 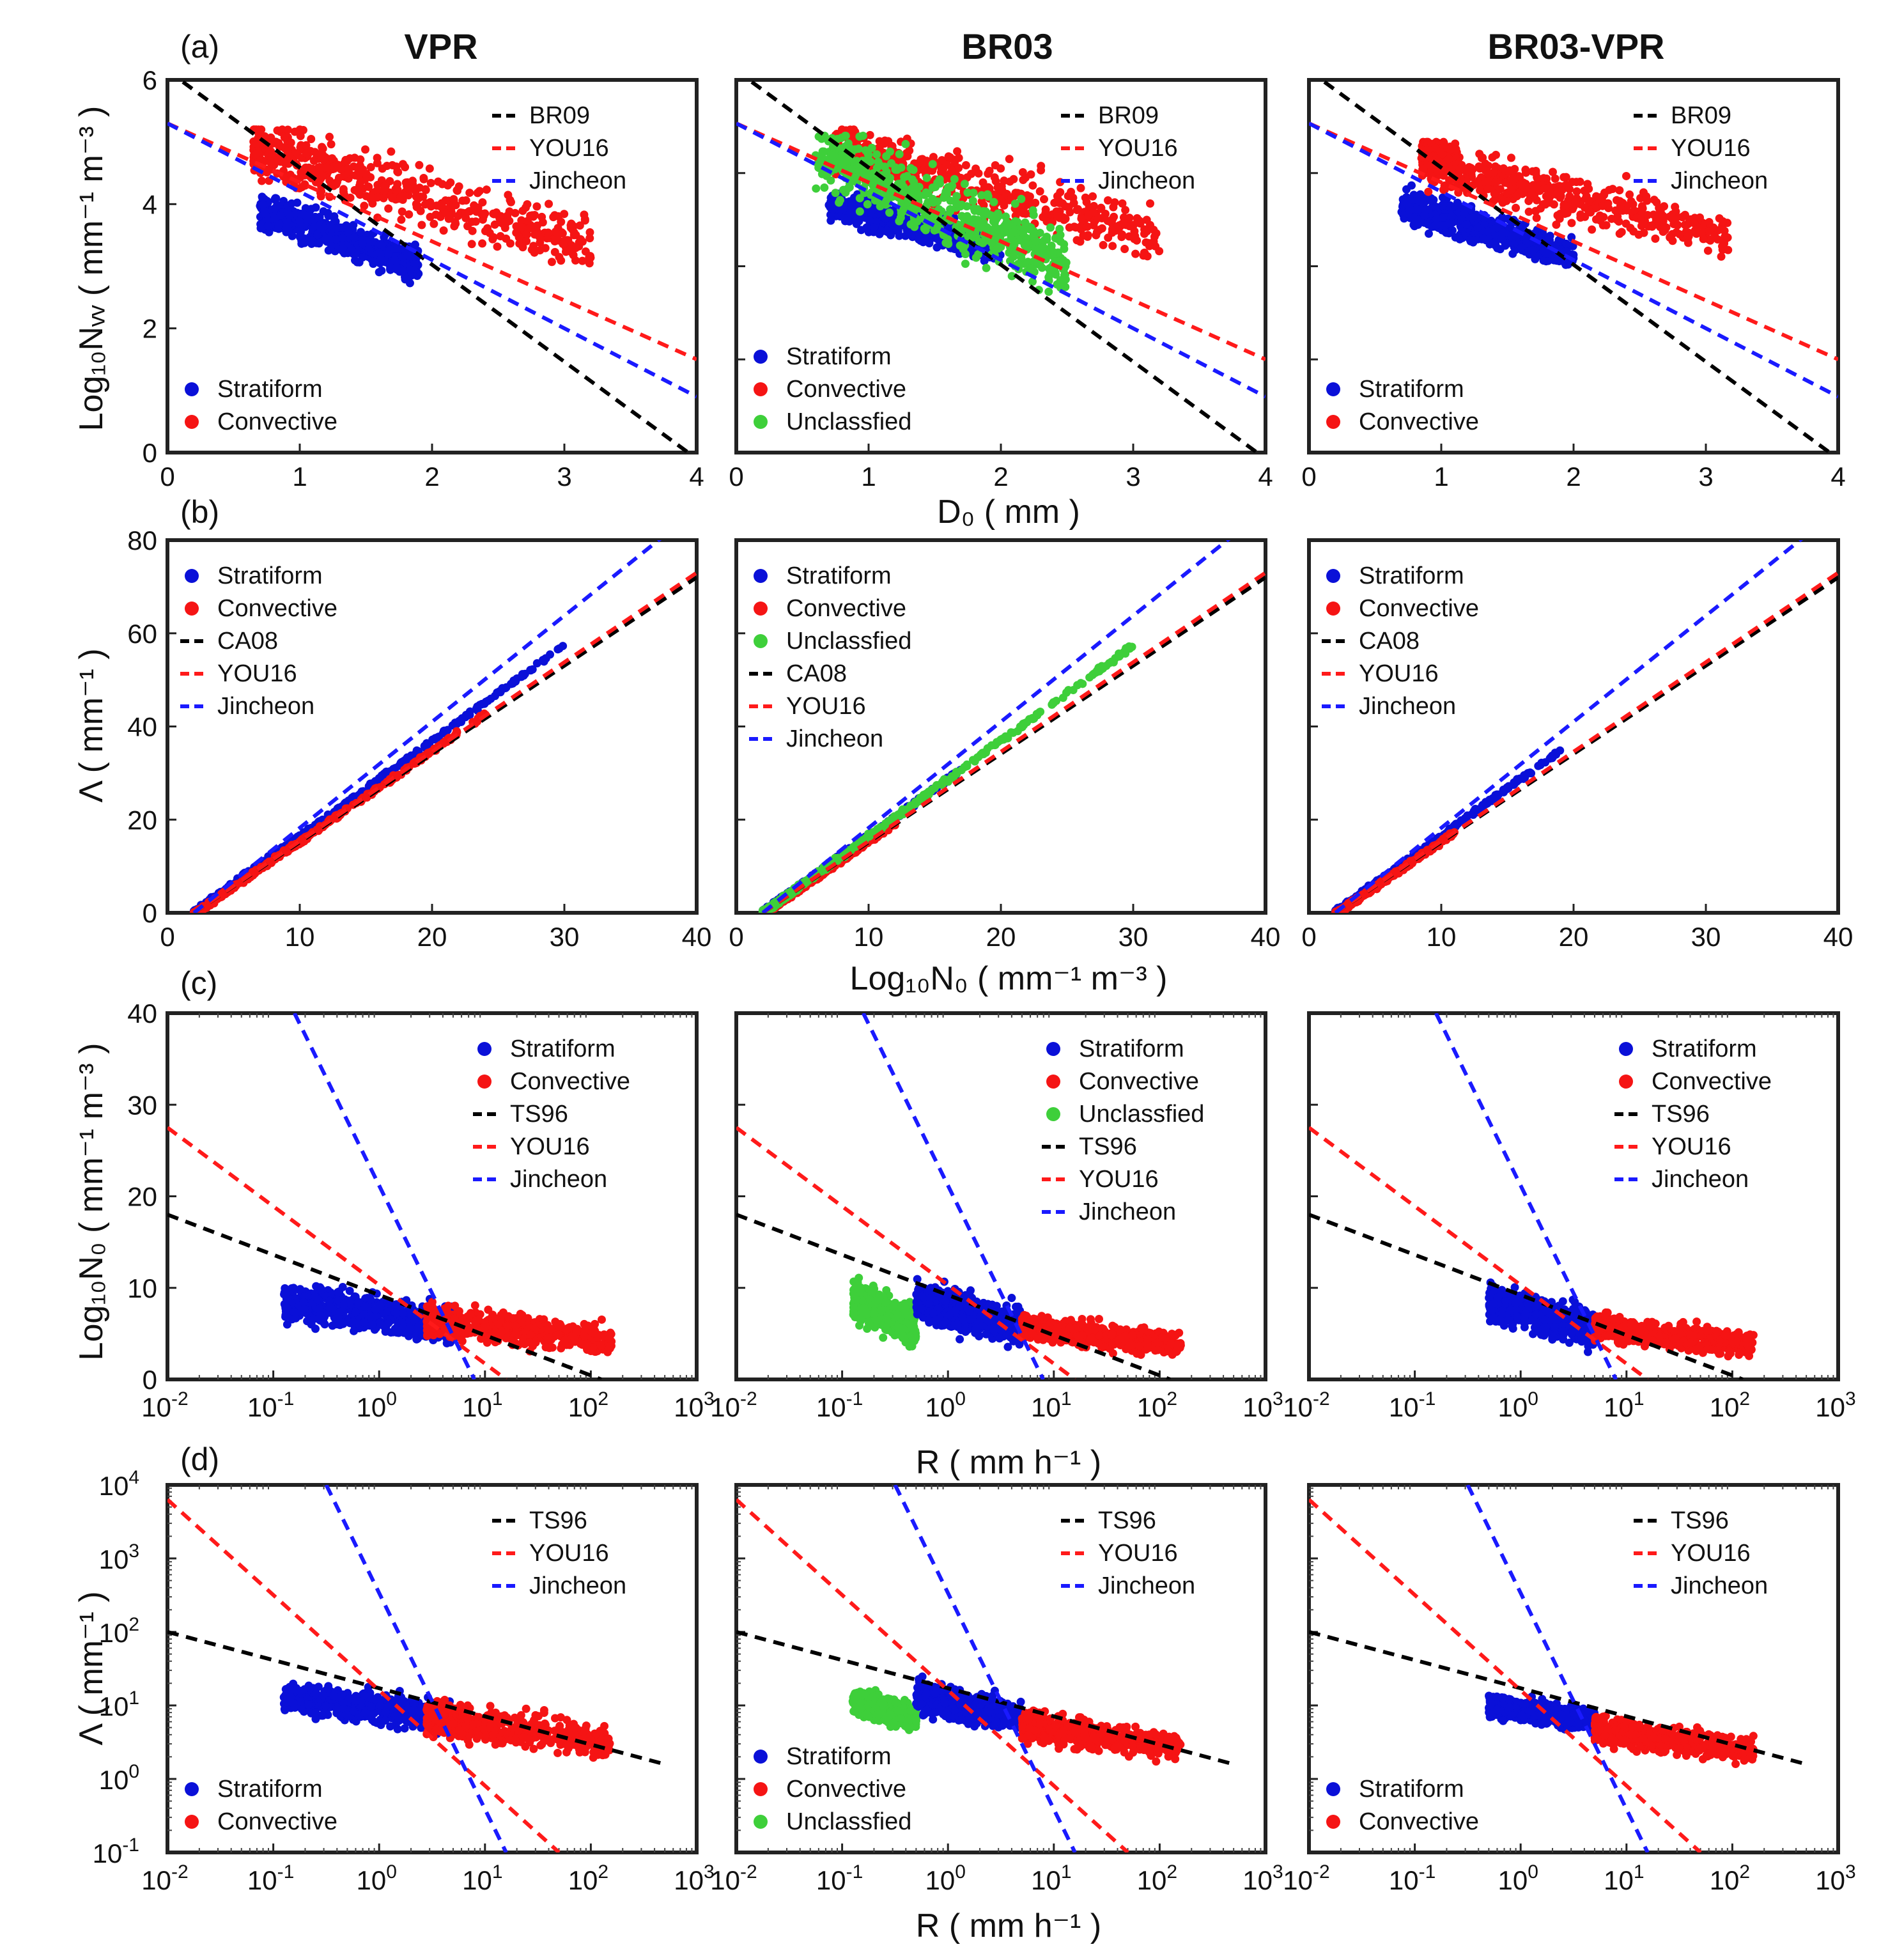 I want to click on legend-label: Jincheon, so click(x=577, y=180).